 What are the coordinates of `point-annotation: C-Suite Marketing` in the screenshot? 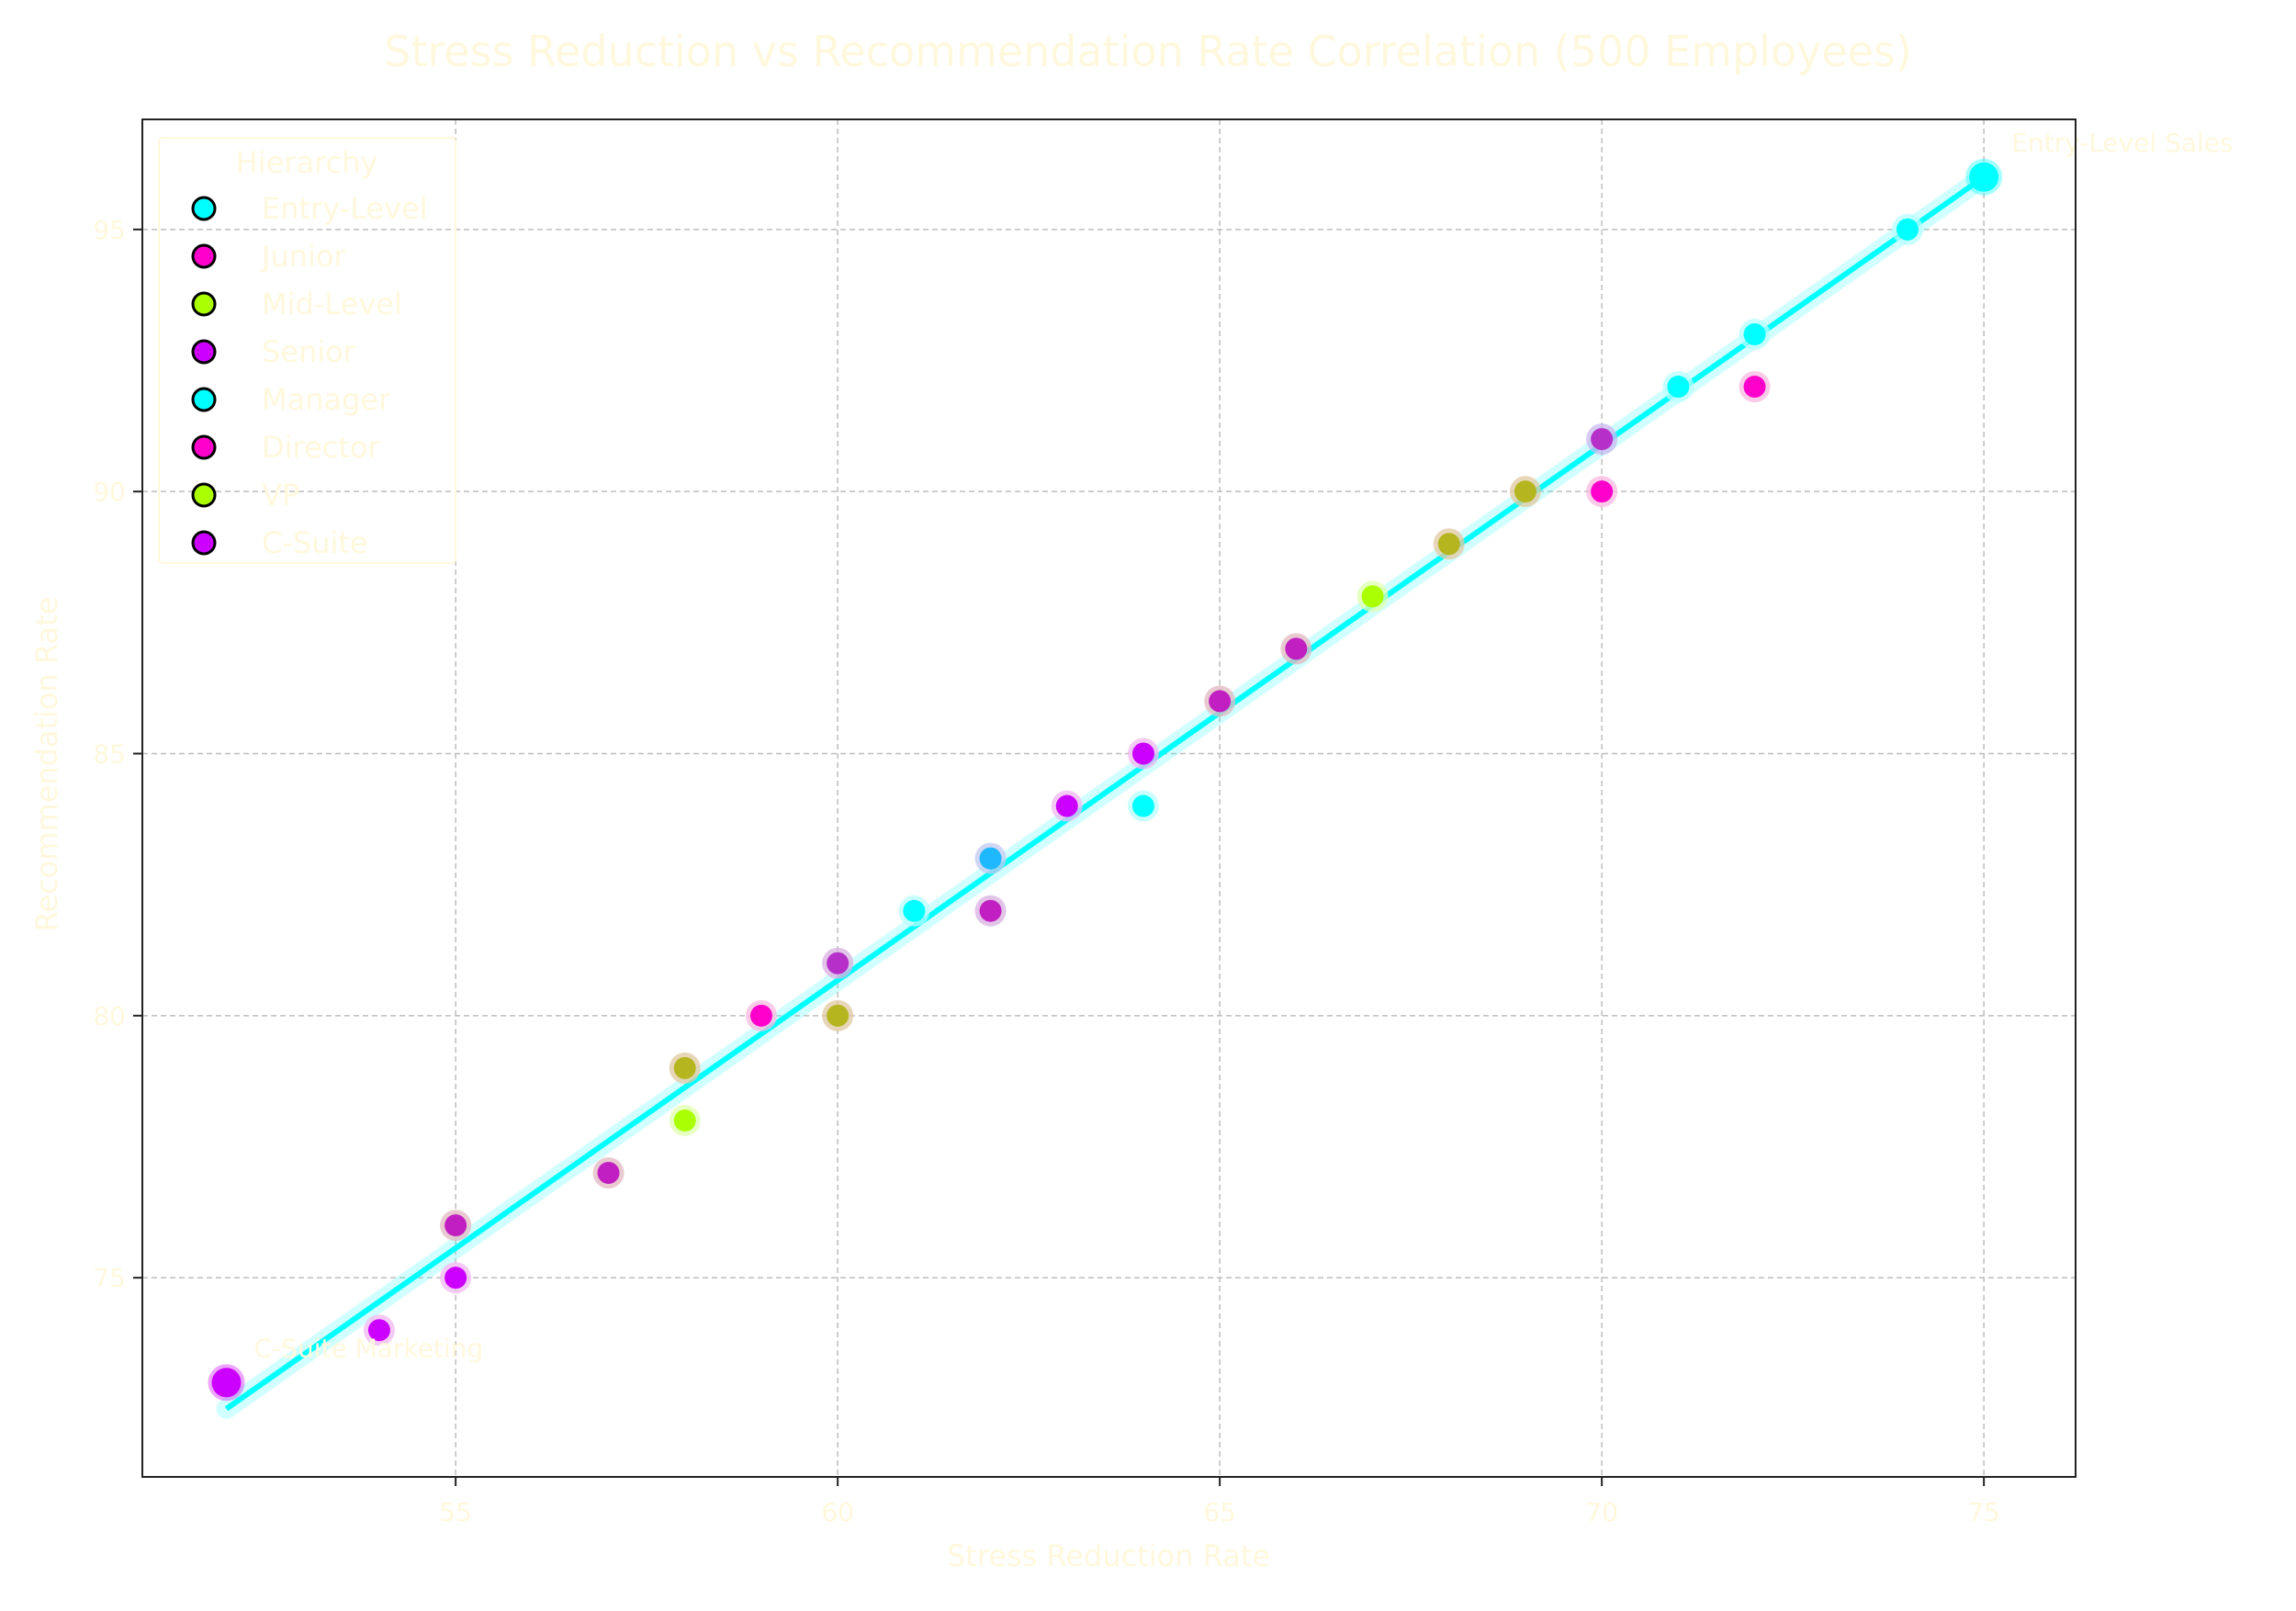 It's located at (369, 1348).